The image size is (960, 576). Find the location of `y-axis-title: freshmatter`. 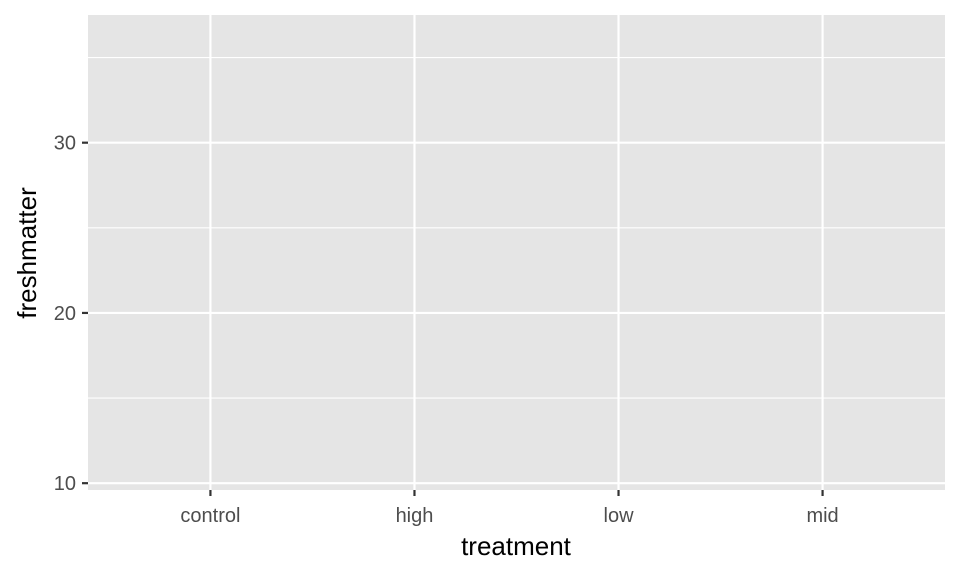

y-axis-title: freshmatter is located at coordinates (27, 253).